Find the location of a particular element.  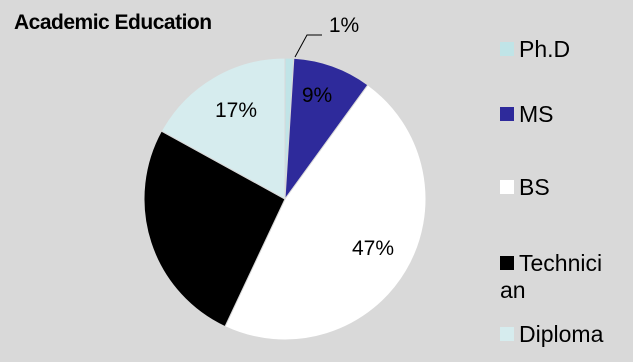

chart-title: Academic Education is located at coordinates (113, 22).